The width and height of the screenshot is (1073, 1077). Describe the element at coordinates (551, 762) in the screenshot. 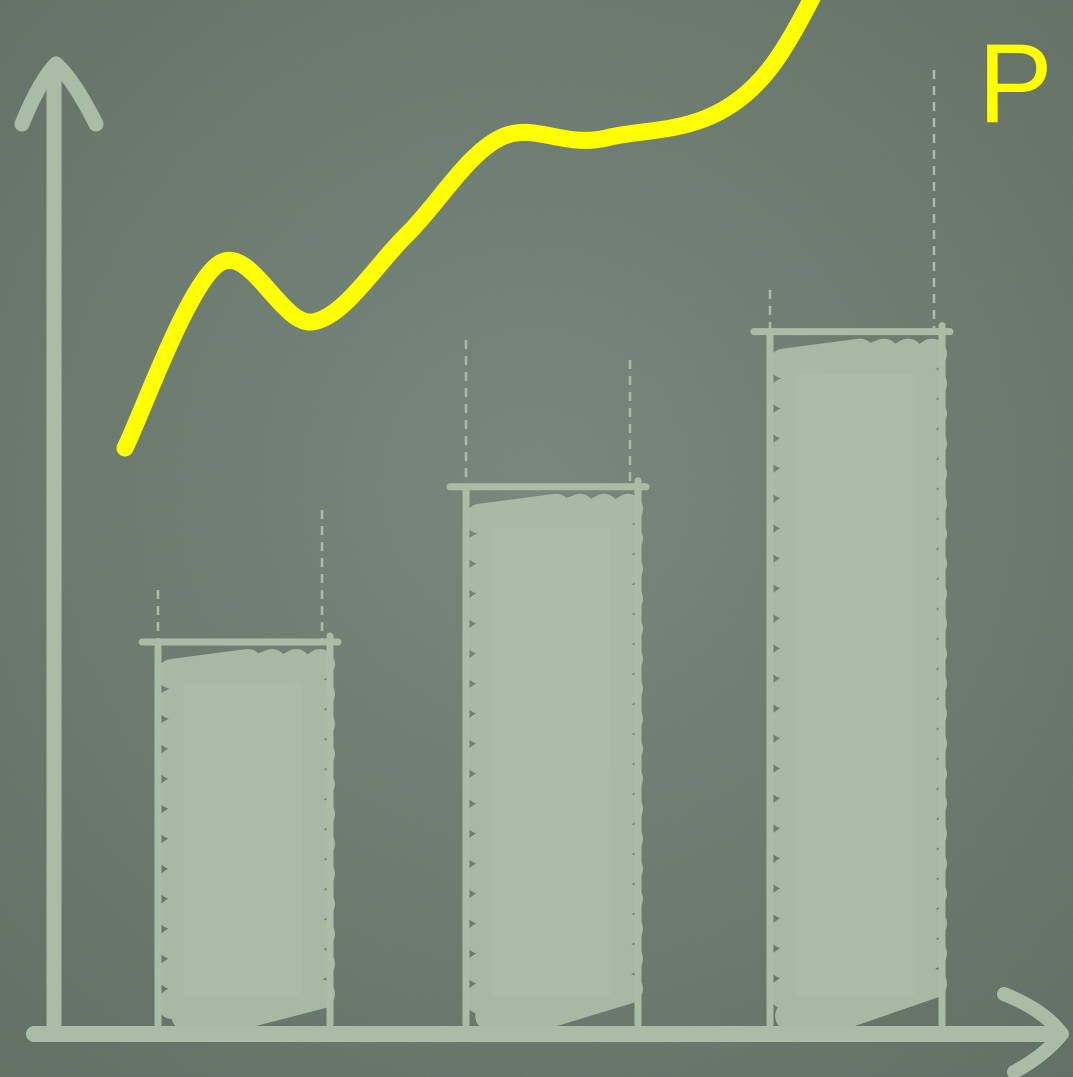

I see `bar-2-fill-core` at that location.